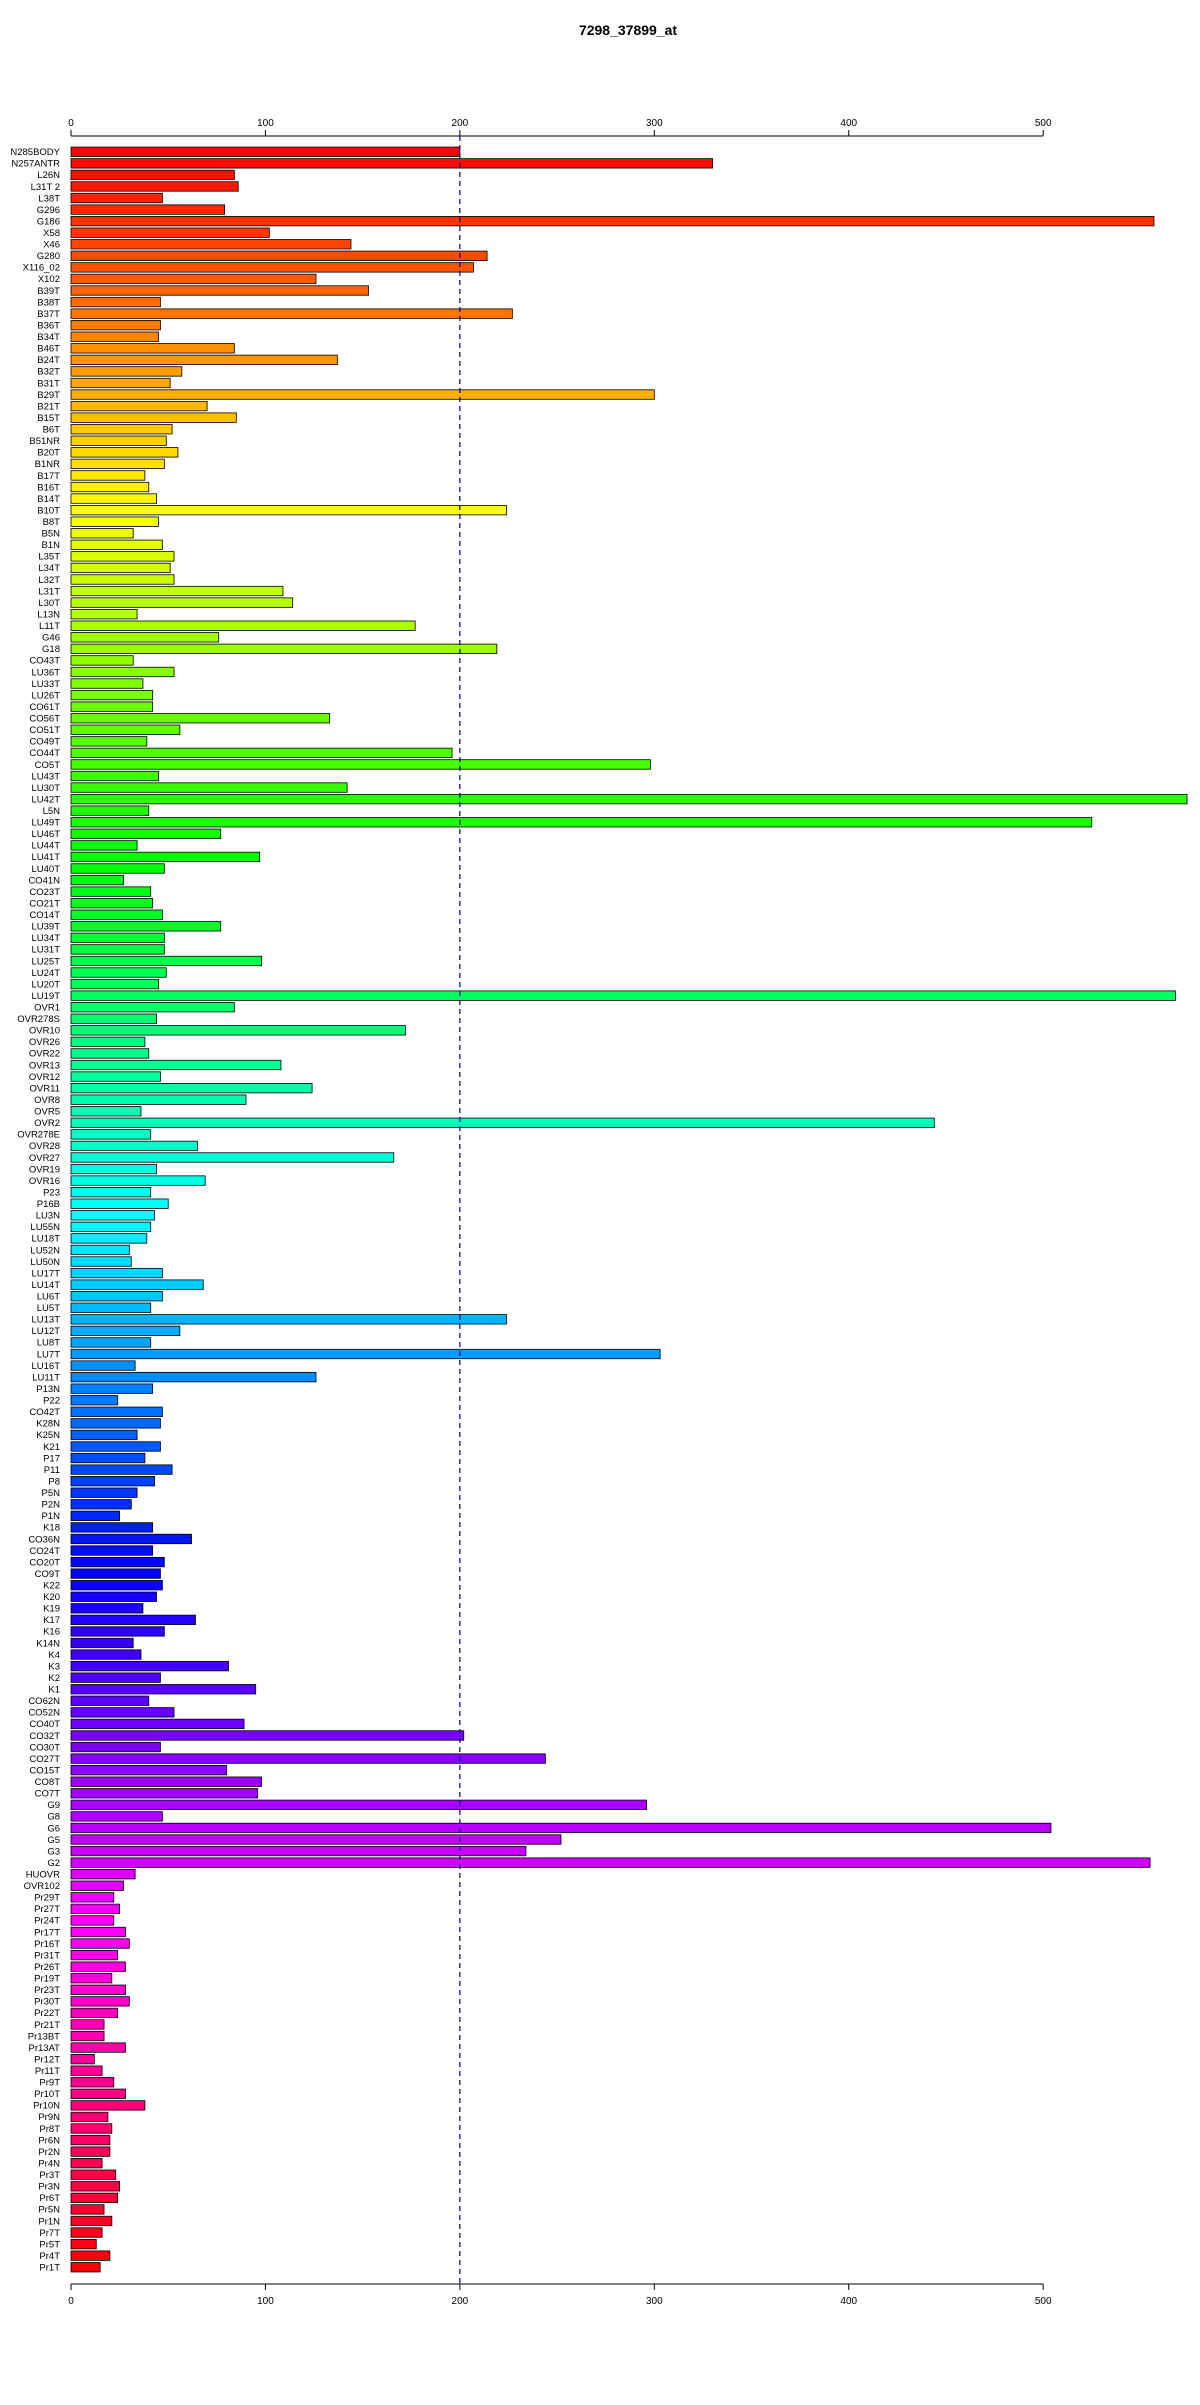 The width and height of the screenshot is (1200, 2405). Describe the element at coordinates (45, 1250) in the screenshot. I see `category-label: LU52N` at that location.